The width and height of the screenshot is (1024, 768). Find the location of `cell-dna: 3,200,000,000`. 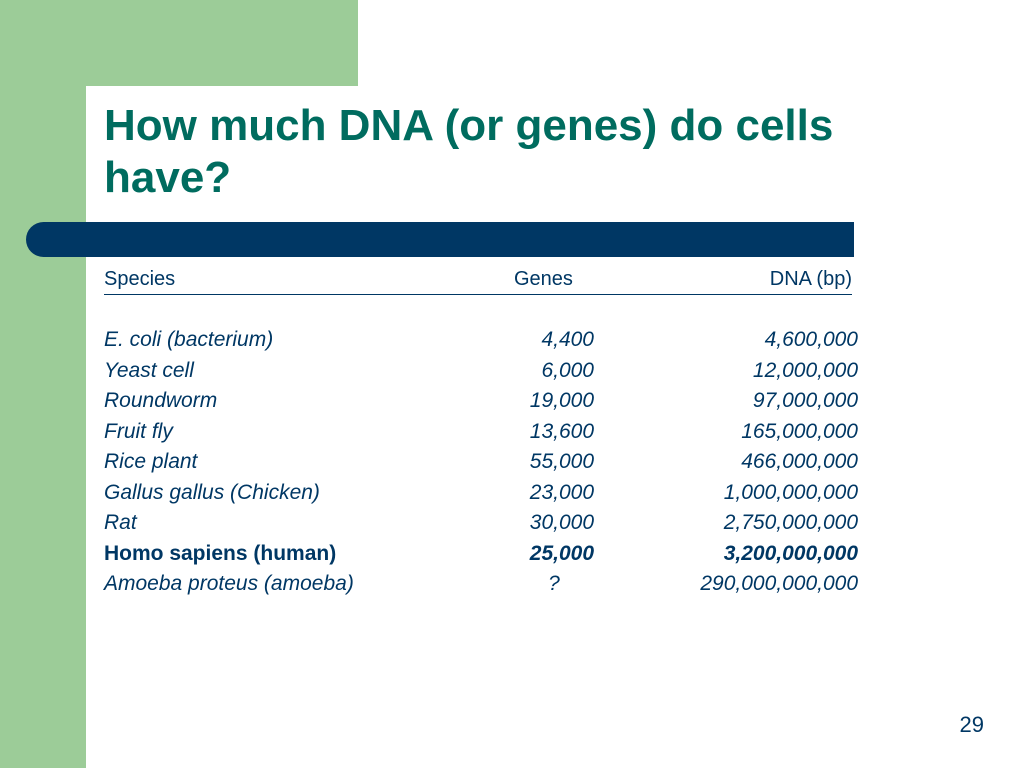

cell-dna: 3,200,000,000 is located at coordinates (790, 553).